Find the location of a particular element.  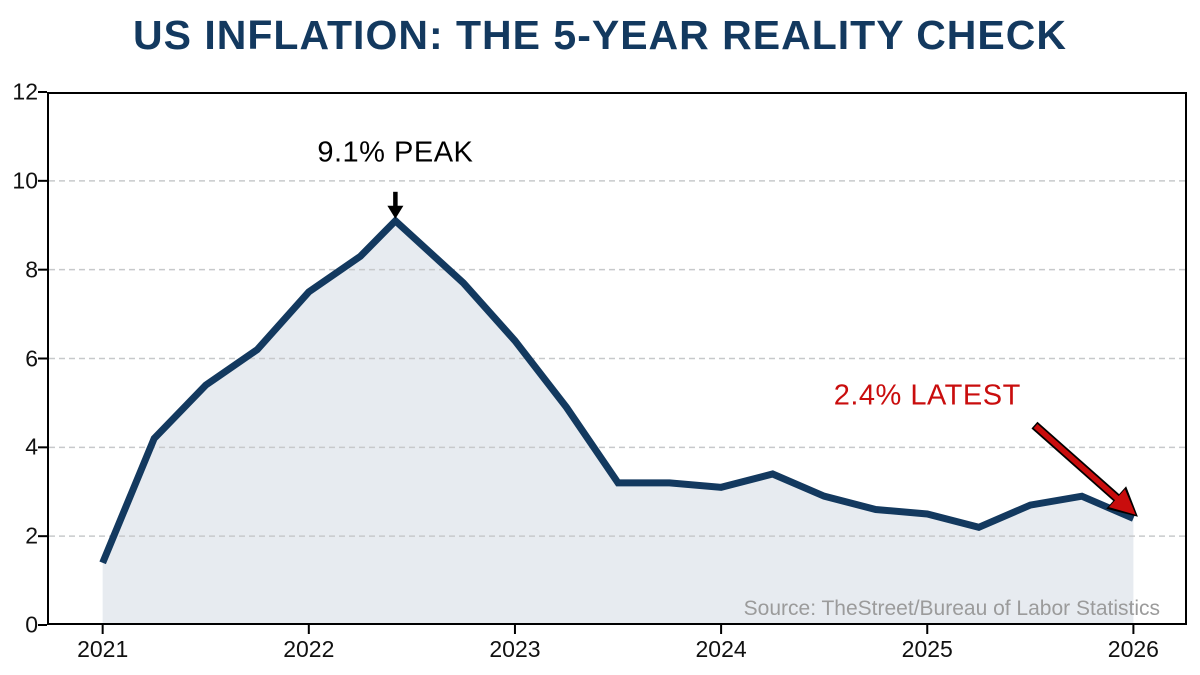

x-tick-label: 2021 is located at coordinates (103, 649).